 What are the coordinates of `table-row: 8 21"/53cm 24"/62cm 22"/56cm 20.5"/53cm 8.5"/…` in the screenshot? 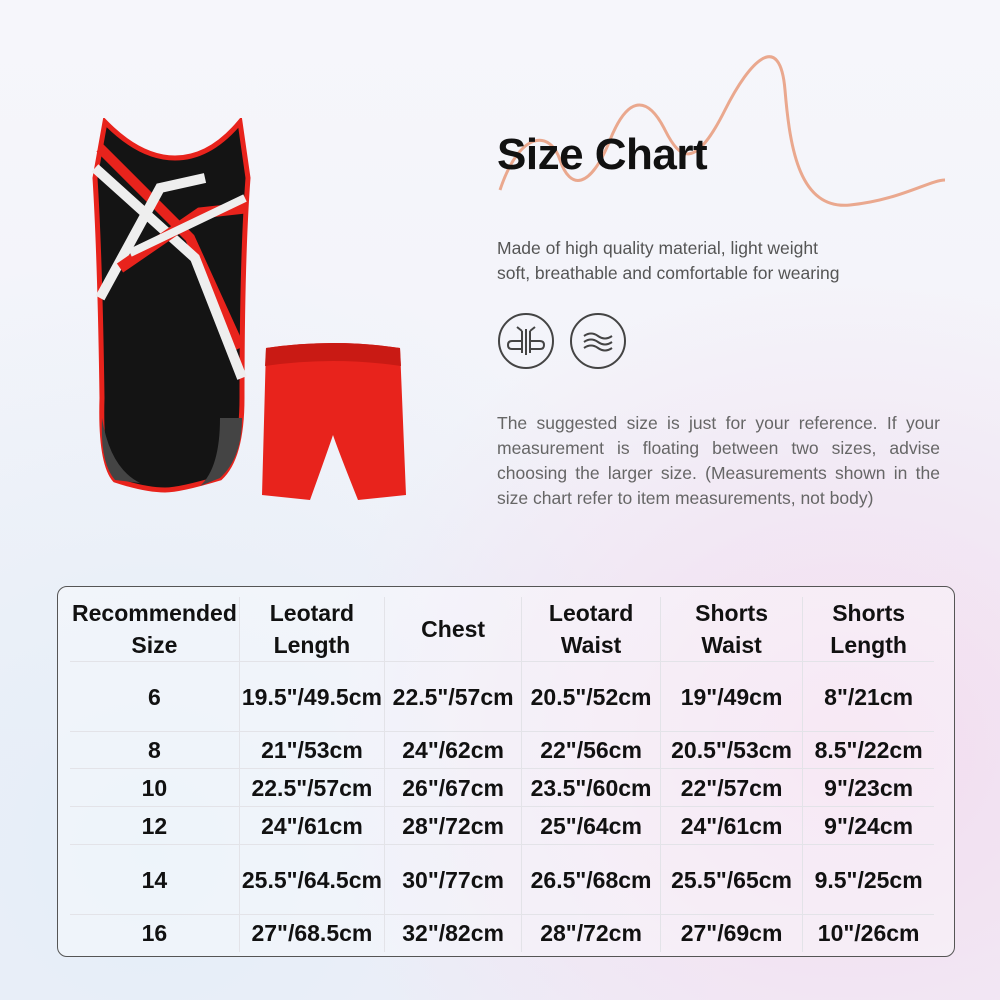 It's located at (502, 750).